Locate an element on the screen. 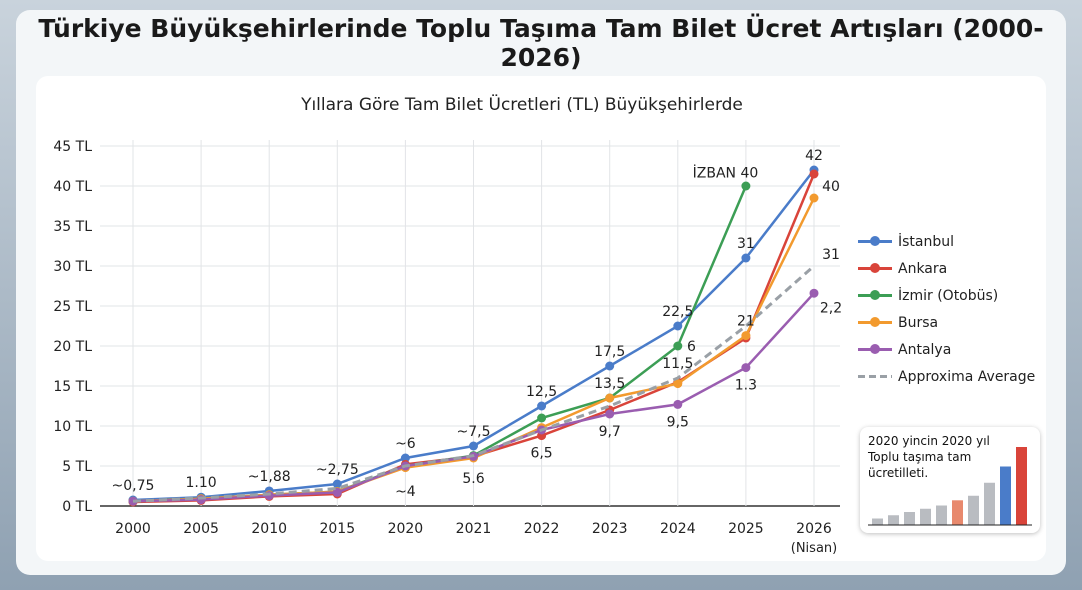 This screenshot has width=1082, height=590. legend-label: Ankara is located at coordinates (923, 268).